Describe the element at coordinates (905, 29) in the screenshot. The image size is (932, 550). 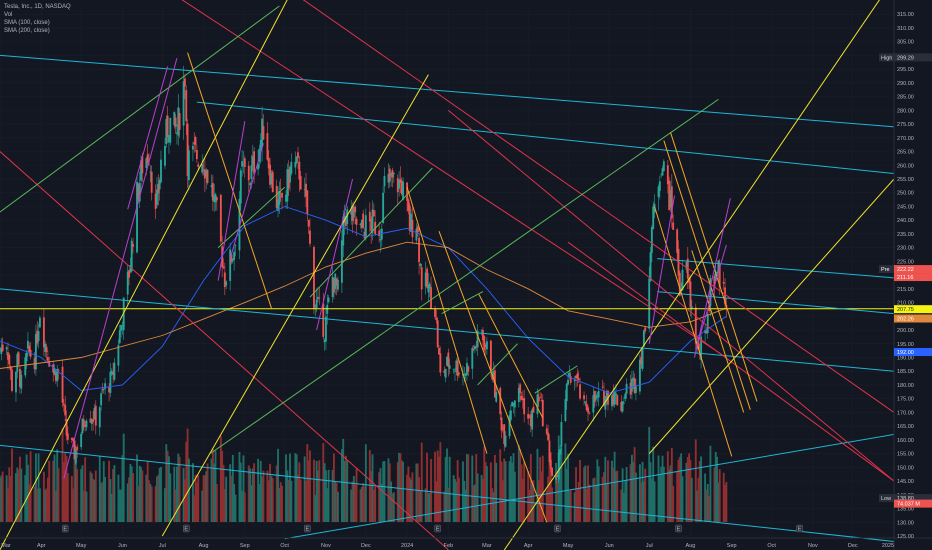
I see `y-tick-label: 310.00` at that location.